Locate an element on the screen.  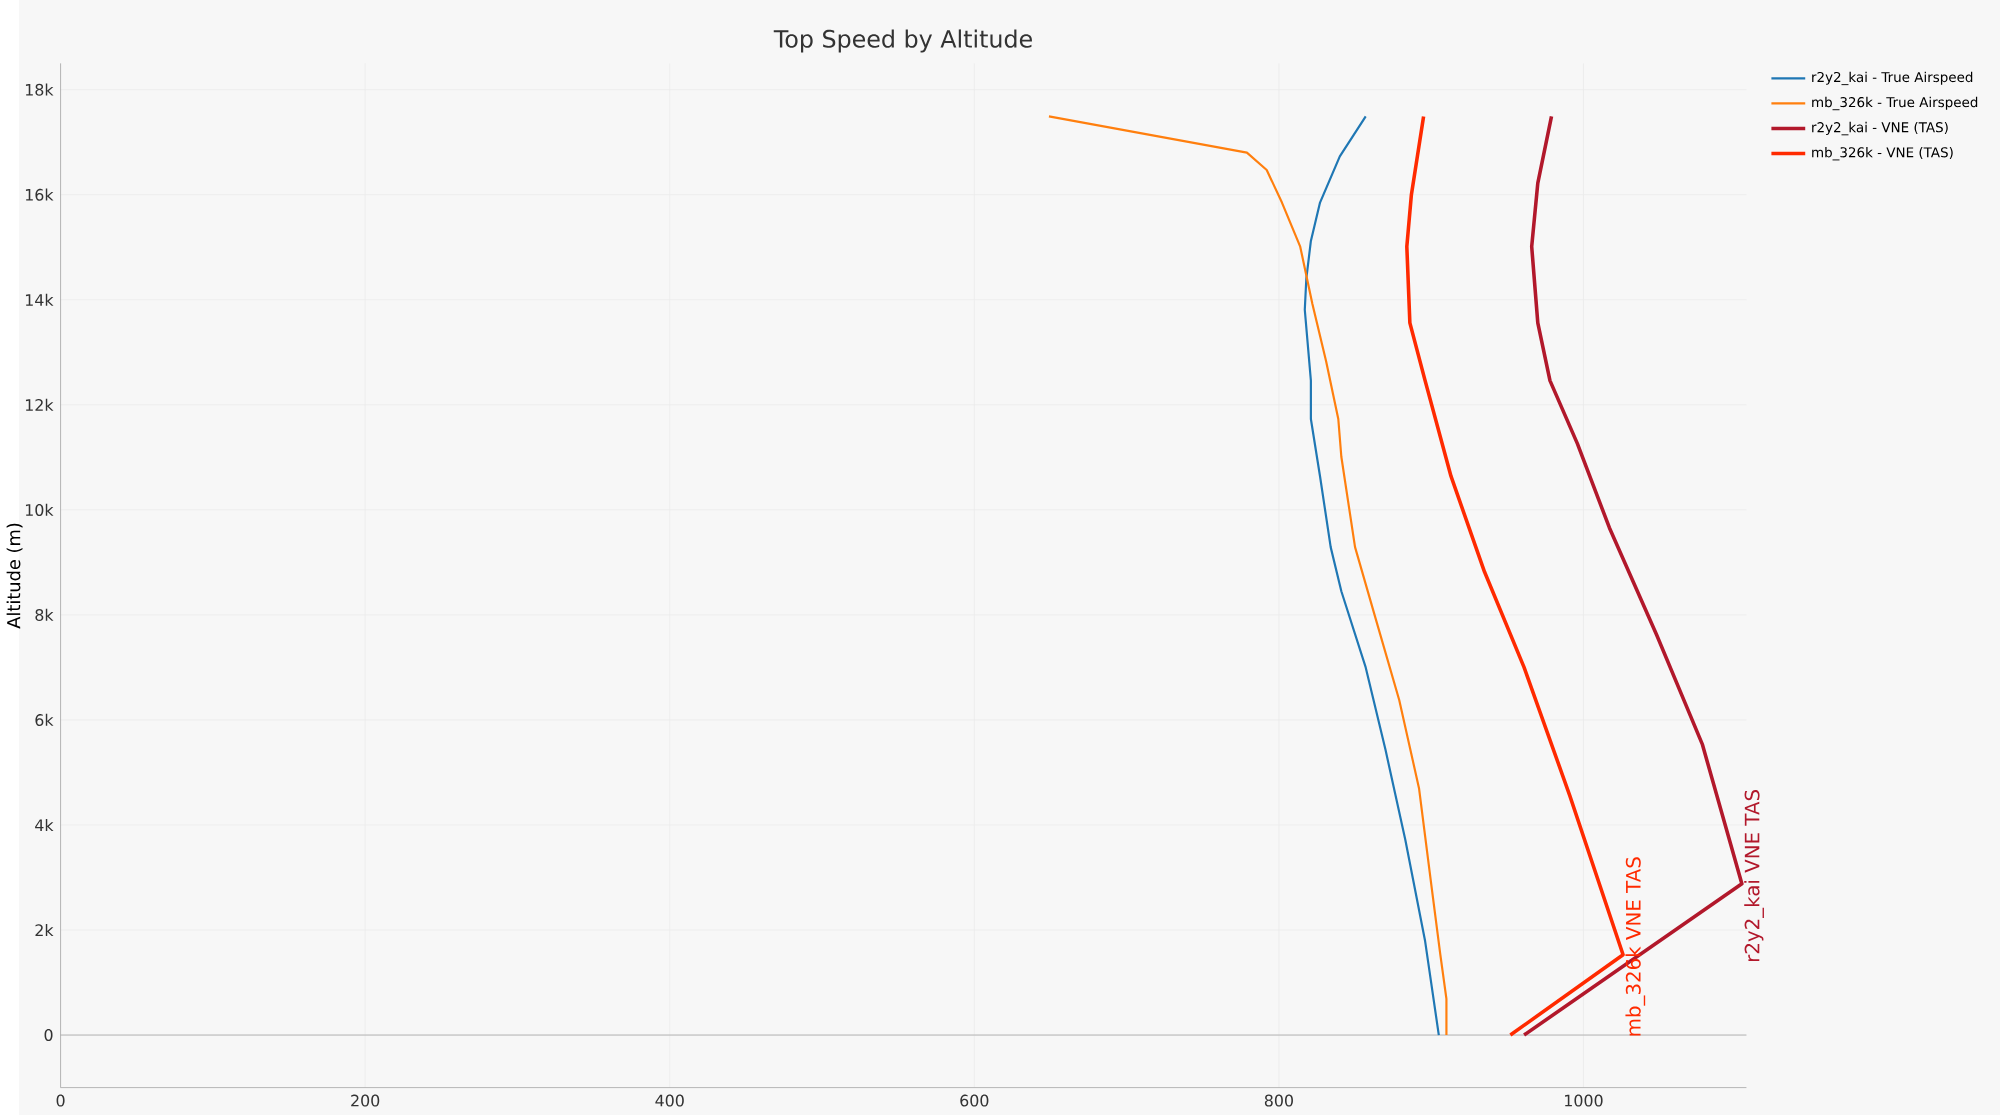
annotation: mb_326k VNE TAS is located at coordinates (1635, 946).